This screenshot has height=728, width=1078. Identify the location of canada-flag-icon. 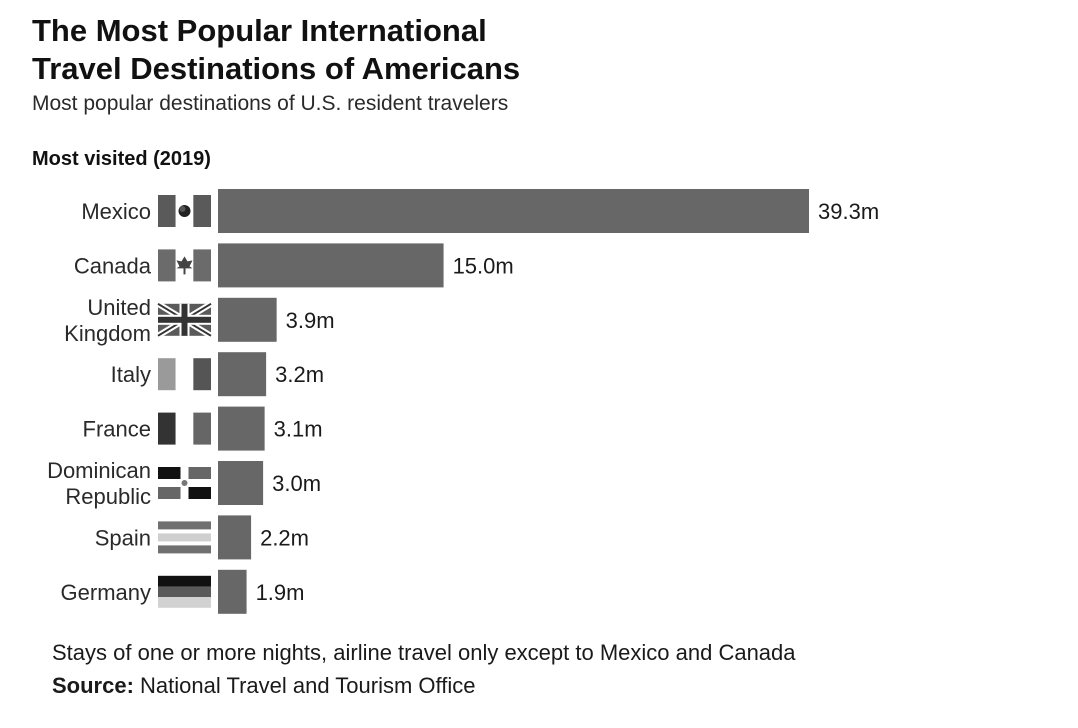
(184, 265).